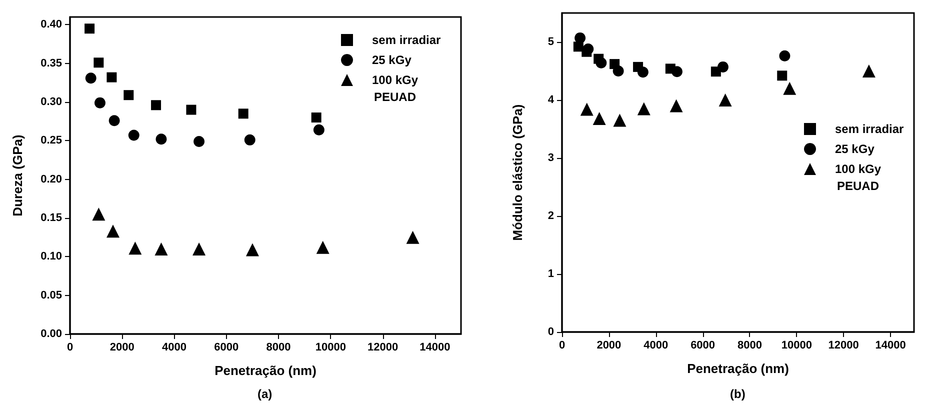 This screenshot has width=939, height=405. Describe the element at coordinates (551, 274) in the screenshot. I see `y-tick-label: 1` at that location.